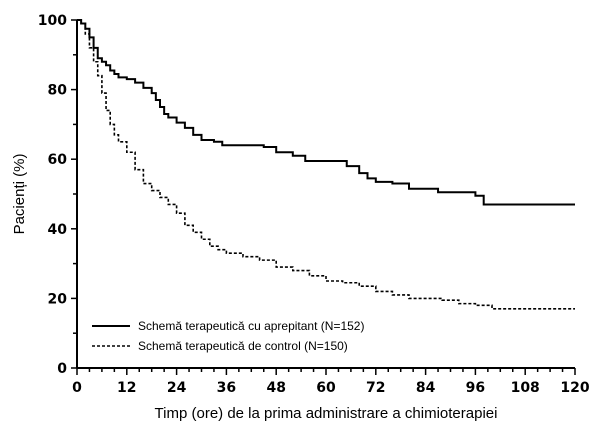 The height and width of the screenshot is (430, 592). What do you see at coordinates (251, 326) in the screenshot?
I see `legend-label: Schemă terapeutică cu aprepitant (N=152)` at bounding box center [251, 326].